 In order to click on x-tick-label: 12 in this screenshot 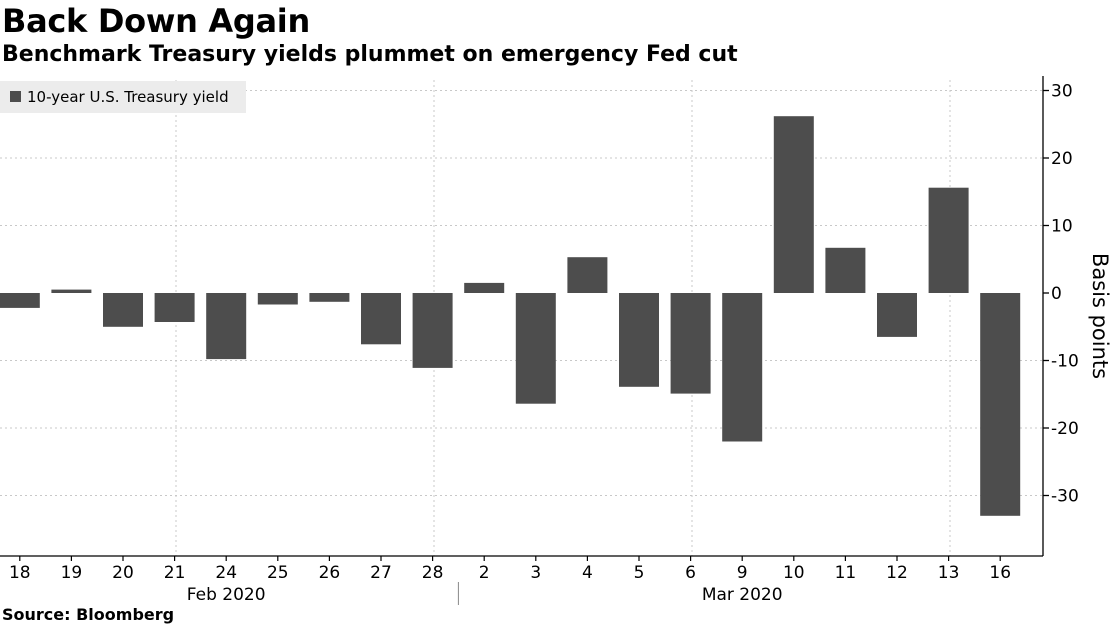, I will do `click(897, 573)`.